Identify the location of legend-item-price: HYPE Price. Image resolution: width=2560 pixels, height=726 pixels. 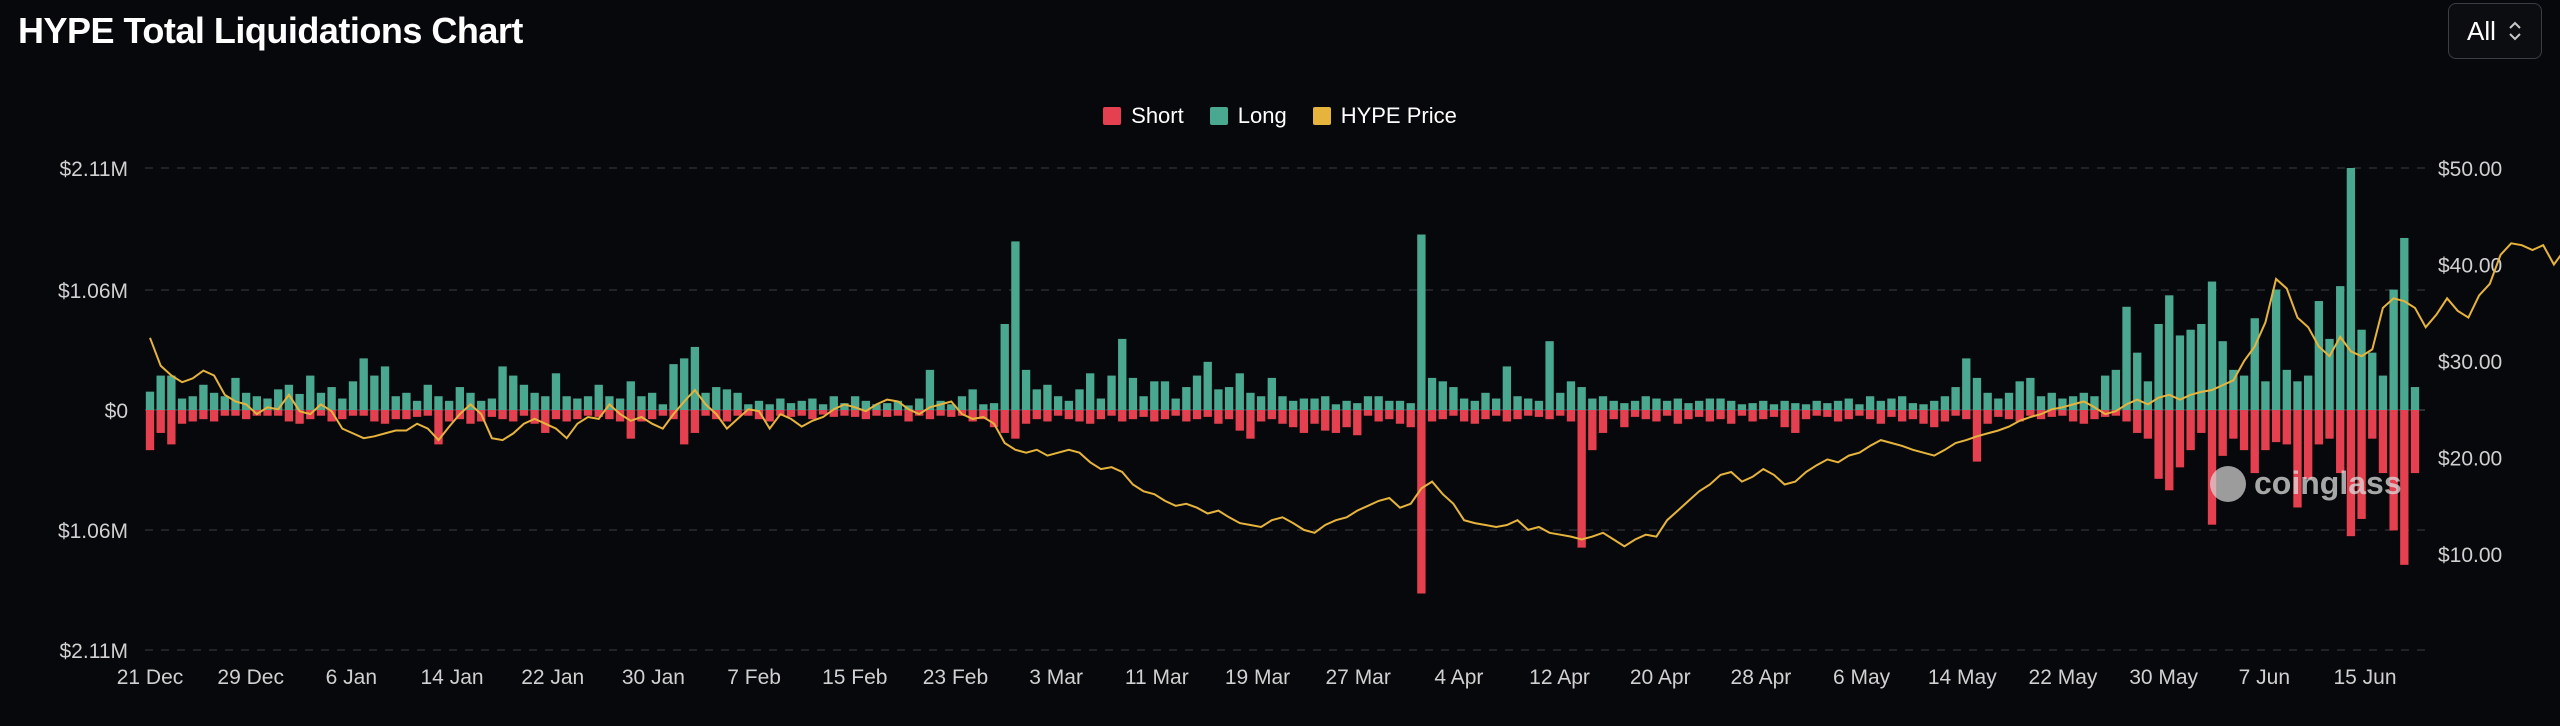
(1384, 116).